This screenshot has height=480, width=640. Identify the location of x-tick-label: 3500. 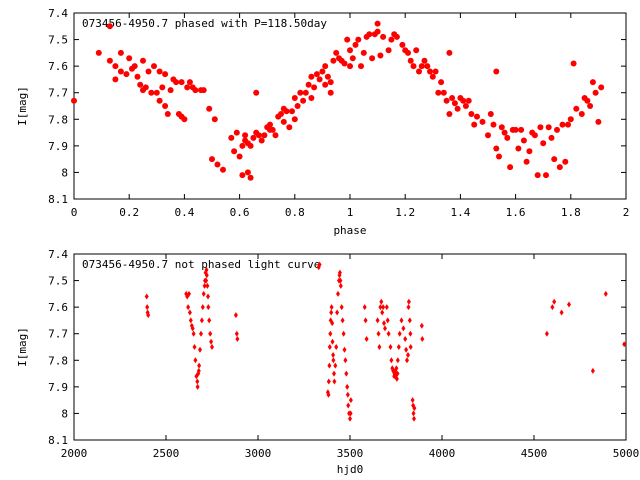
(350, 453).